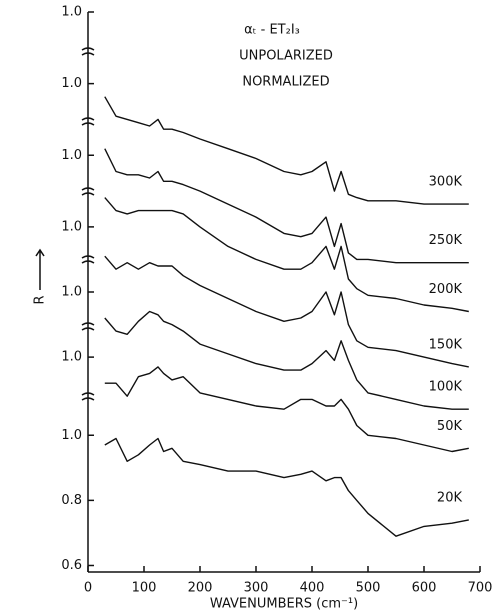  What do you see at coordinates (40, 299) in the screenshot?
I see `y-axis-label: R` at bounding box center [40, 299].